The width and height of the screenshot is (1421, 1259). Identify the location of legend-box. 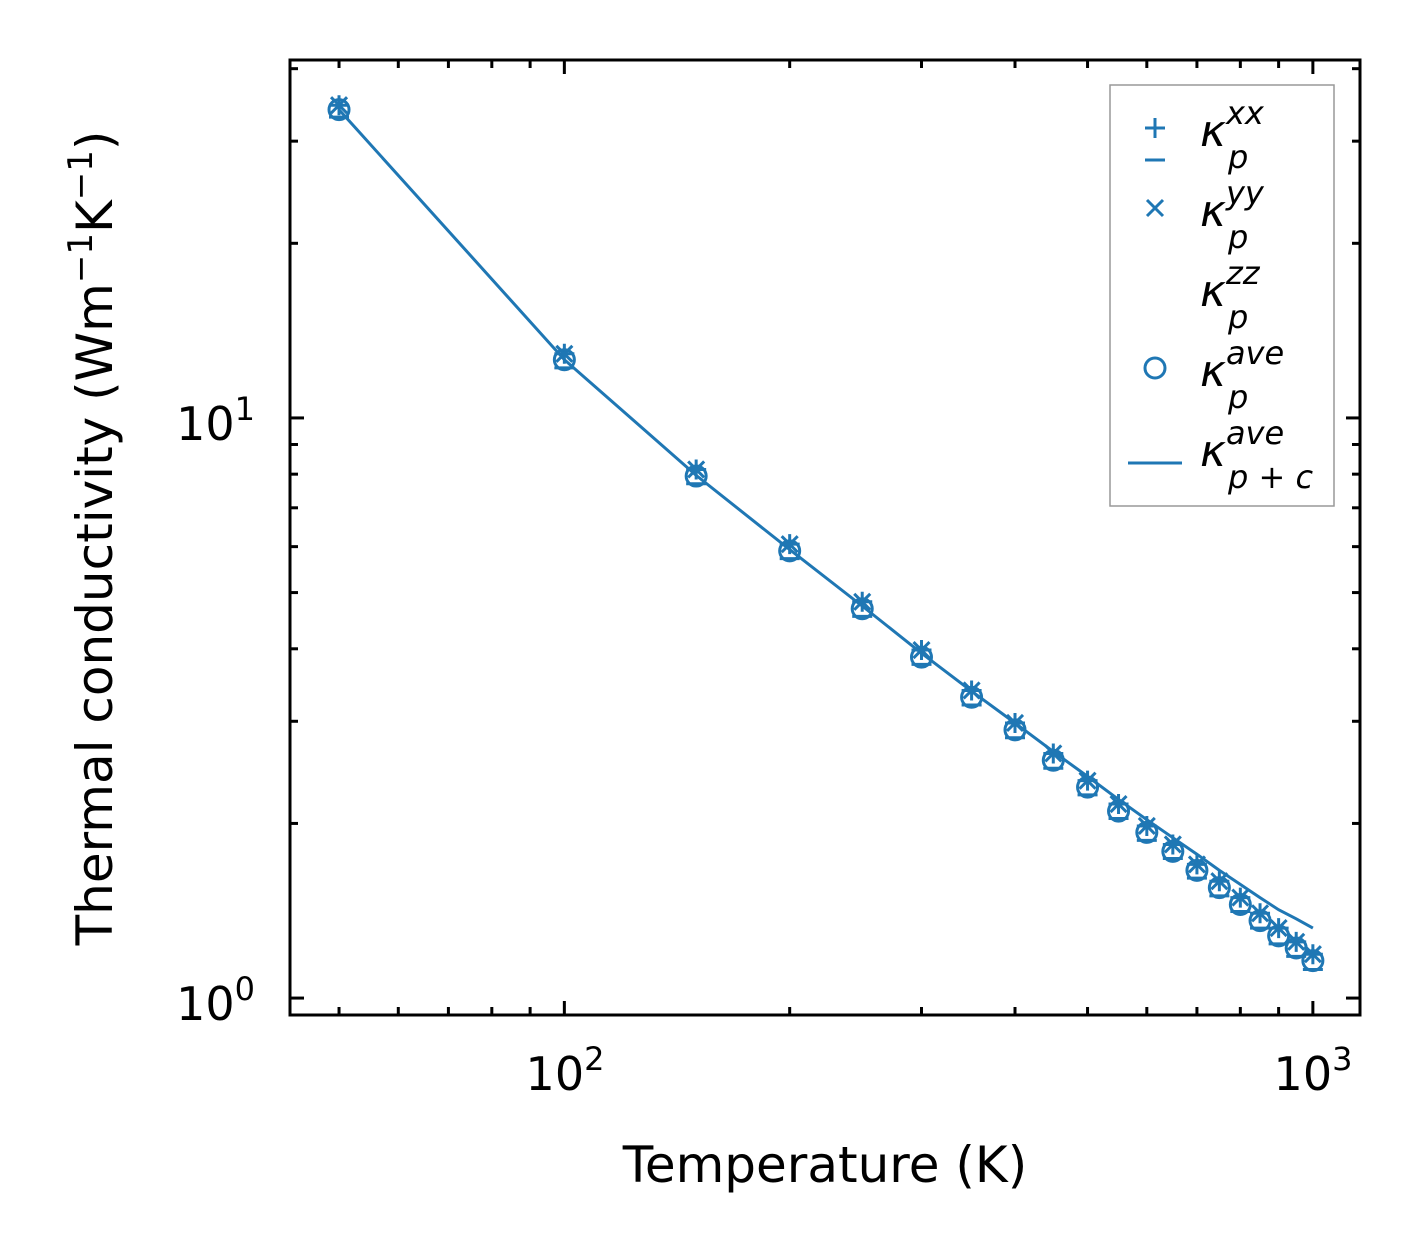
(1222, 295).